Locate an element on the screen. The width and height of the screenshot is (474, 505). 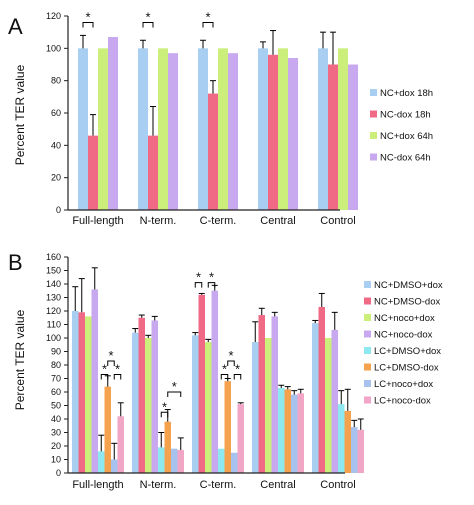
x-tick-label: N-term. is located at coordinates (158, 485).